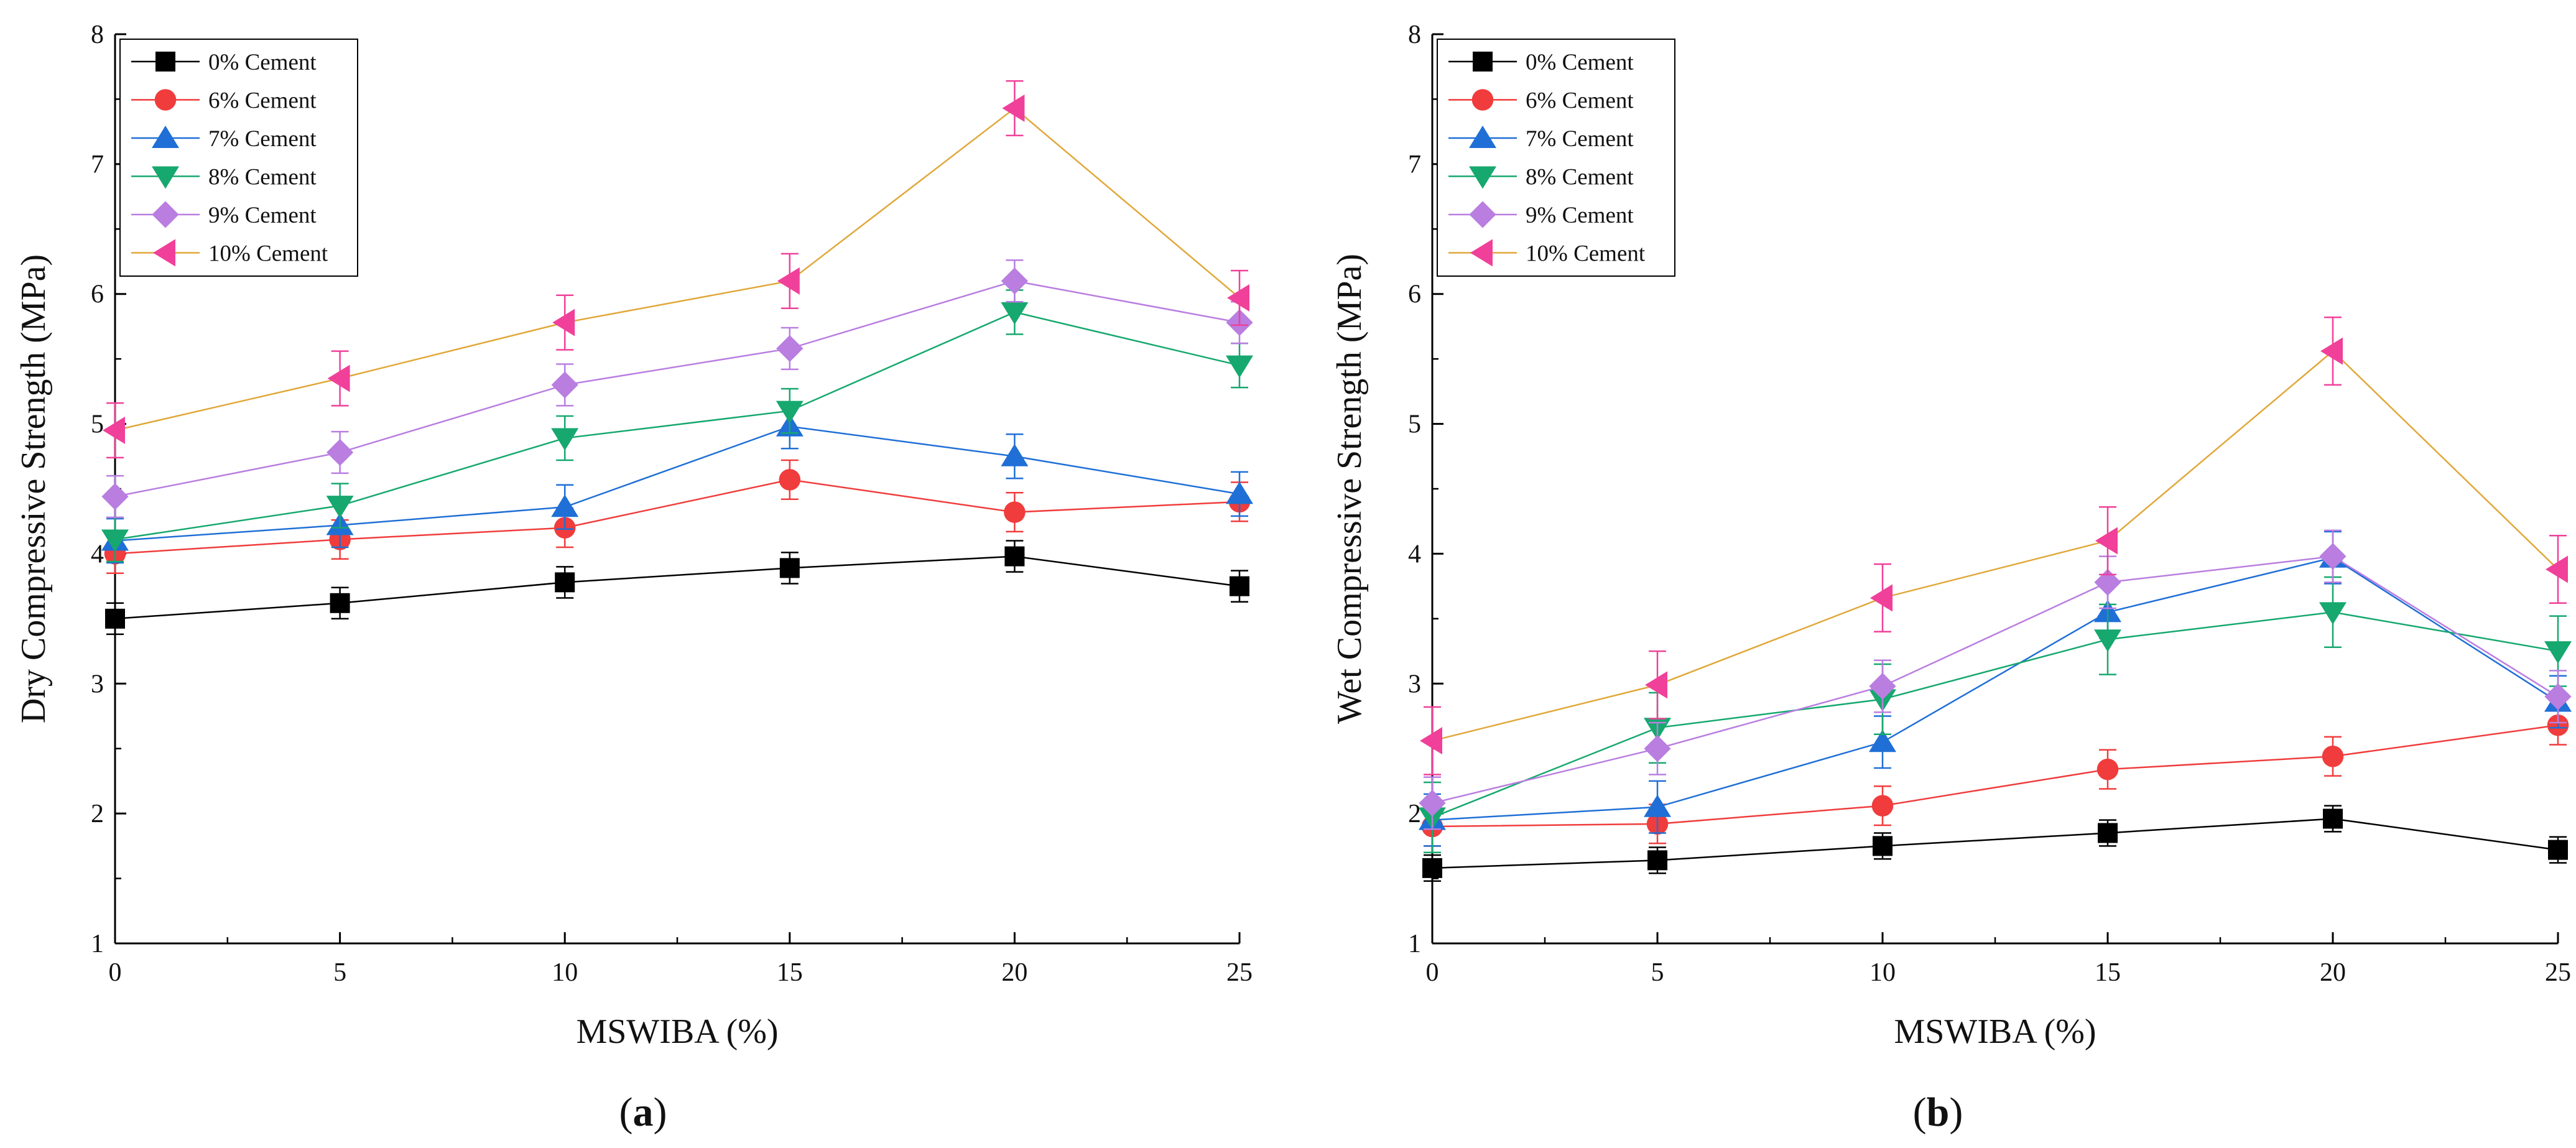 This screenshot has width=2576, height=1148. What do you see at coordinates (1415, 35) in the screenshot?
I see `y-tick-label: 8` at bounding box center [1415, 35].